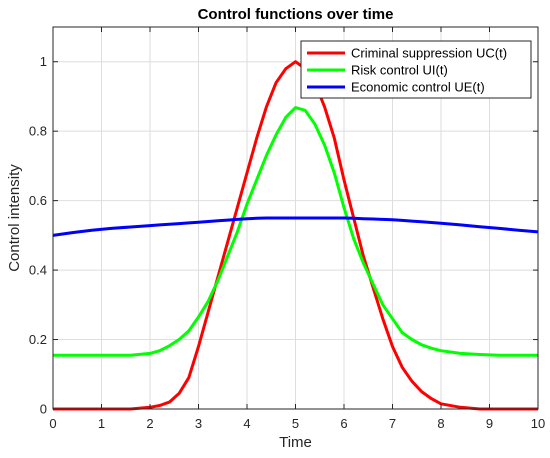 Image resolution: width=550 pixels, height=458 pixels. What do you see at coordinates (295, 423) in the screenshot?
I see `x-tick-label: 5` at bounding box center [295, 423].